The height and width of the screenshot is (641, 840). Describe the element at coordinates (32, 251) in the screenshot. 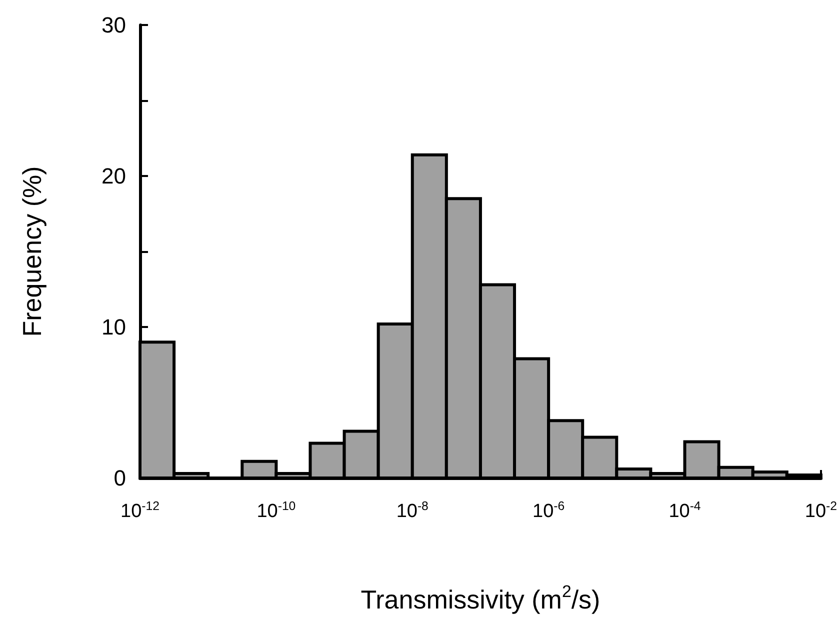

I see `y-axis-title: Frequency (%)` at that location.